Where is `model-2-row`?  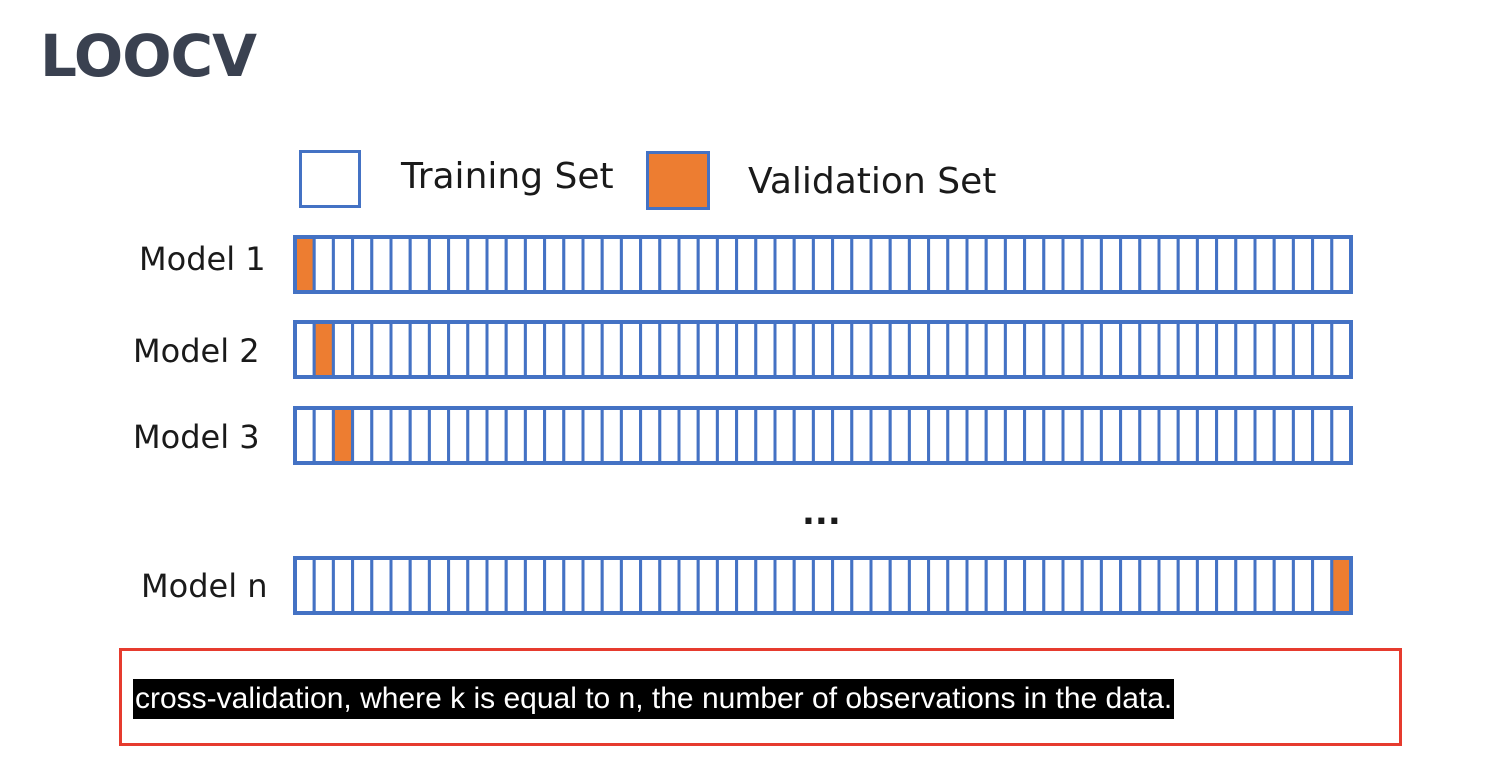 model-2-row is located at coordinates (823, 349).